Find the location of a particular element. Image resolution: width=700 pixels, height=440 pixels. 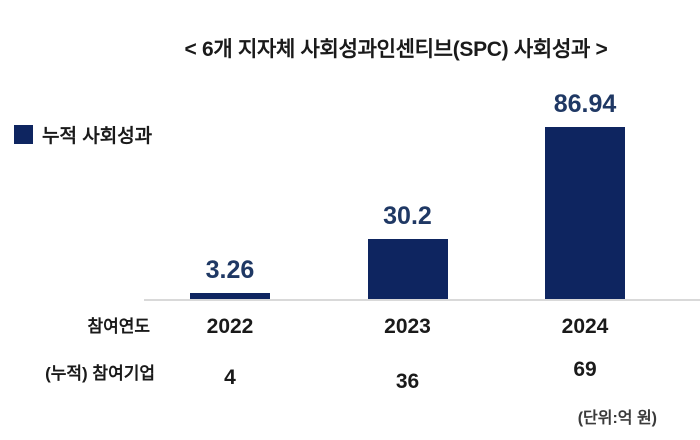

x-tick-2024: 2024 is located at coordinates (585, 326).